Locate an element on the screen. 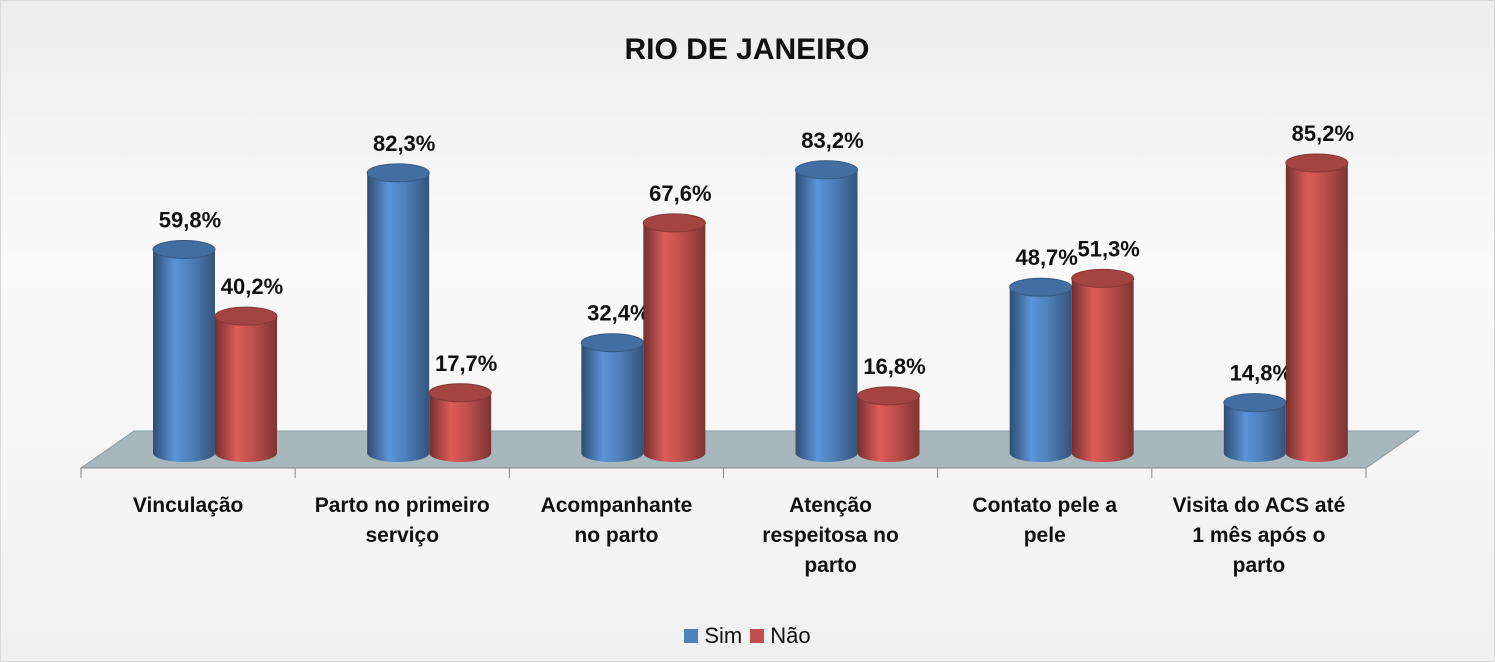  x-tick-label: Acompanhante no parto is located at coordinates (616, 520).